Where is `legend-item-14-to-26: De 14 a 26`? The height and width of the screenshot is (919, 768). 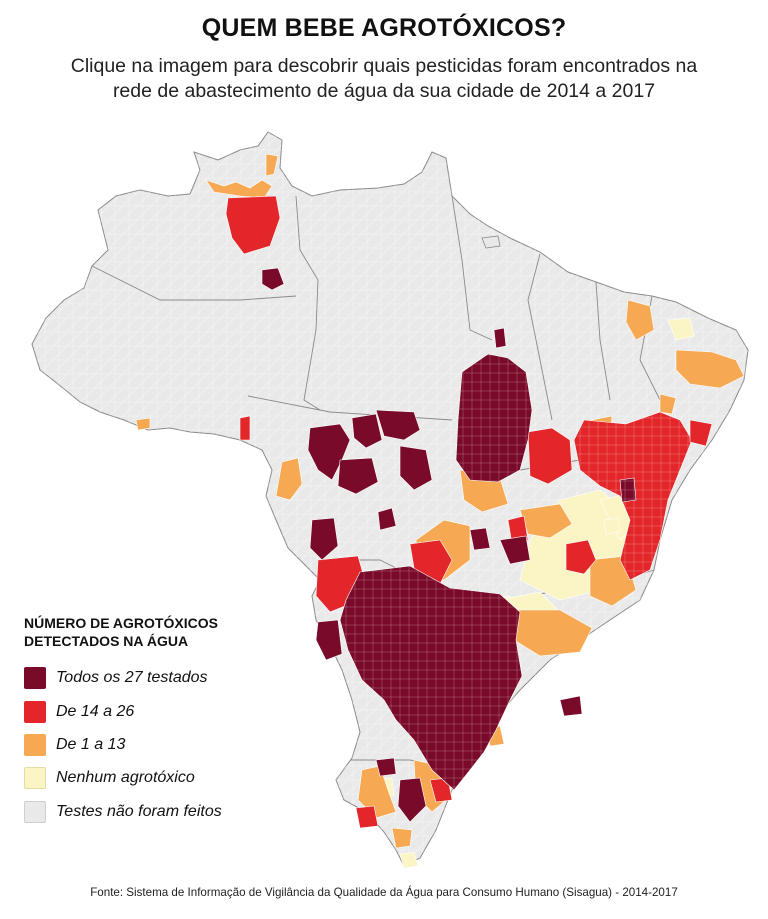
legend-item-14-to-26: De 14 a 26 is located at coordinates (79, 712).